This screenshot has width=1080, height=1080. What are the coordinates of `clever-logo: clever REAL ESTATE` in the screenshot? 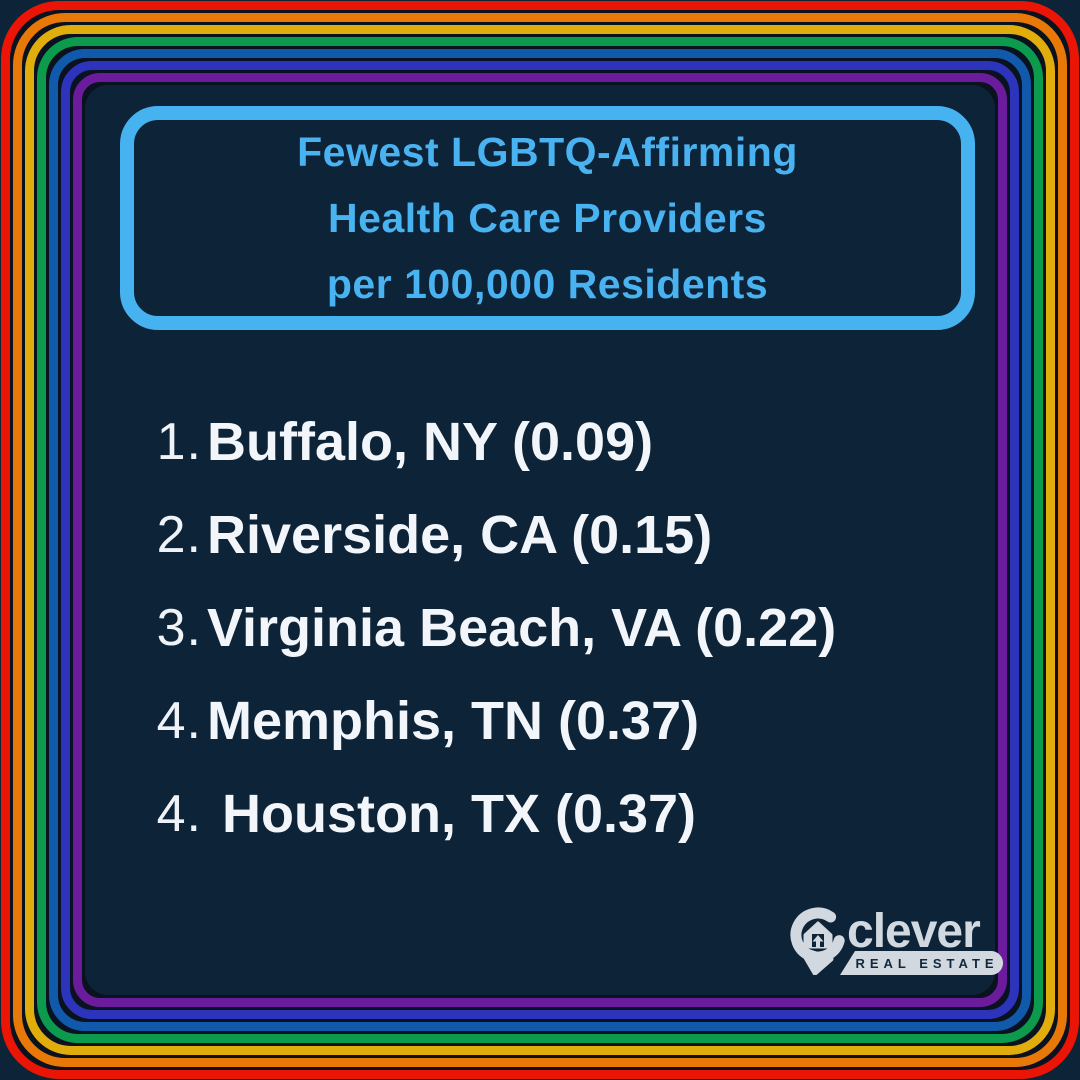 It's located at (896, 939).